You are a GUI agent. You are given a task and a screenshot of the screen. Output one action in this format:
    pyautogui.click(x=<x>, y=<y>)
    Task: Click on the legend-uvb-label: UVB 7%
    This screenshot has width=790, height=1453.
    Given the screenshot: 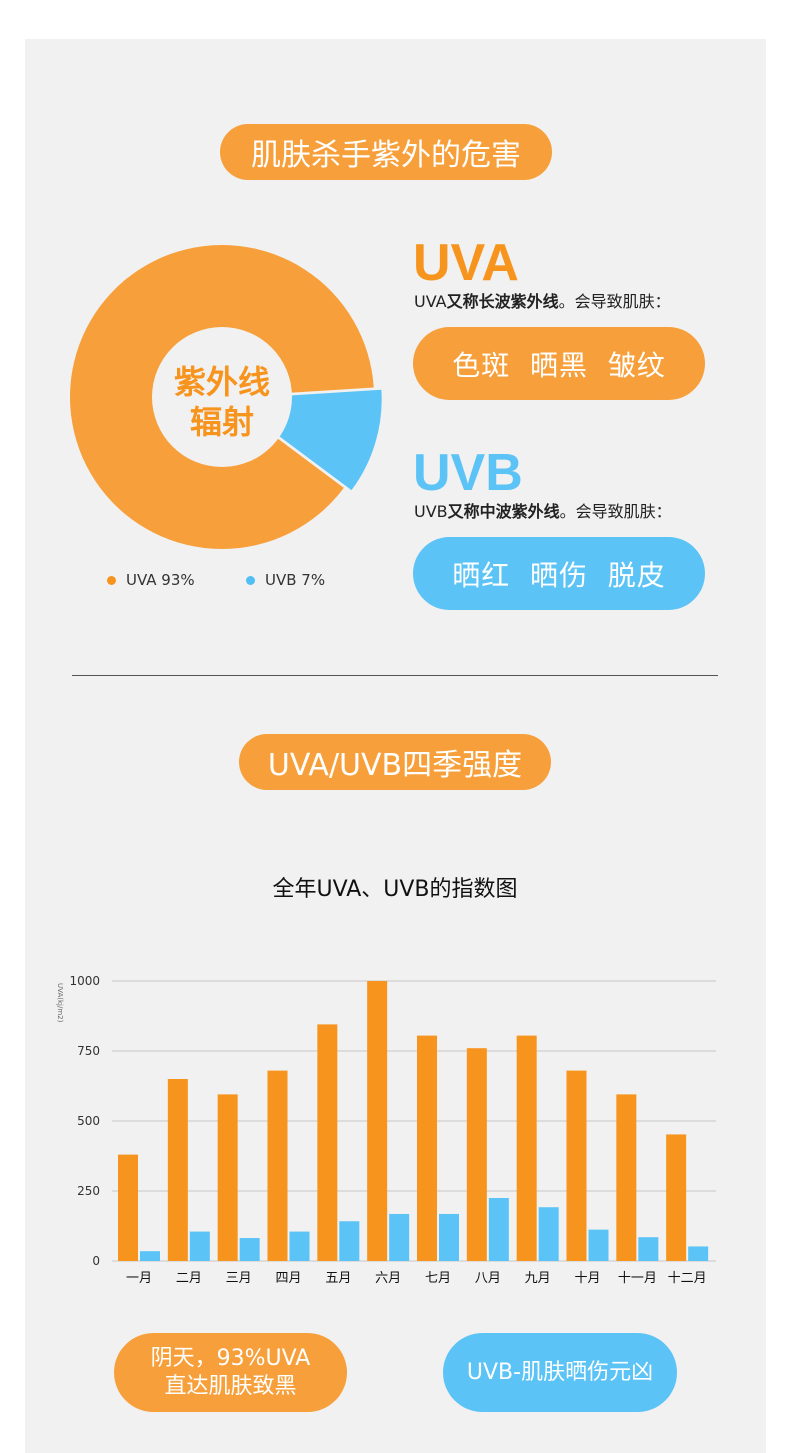 What is the action you would take?
    pyautogui.click(x=295, y=580)
    